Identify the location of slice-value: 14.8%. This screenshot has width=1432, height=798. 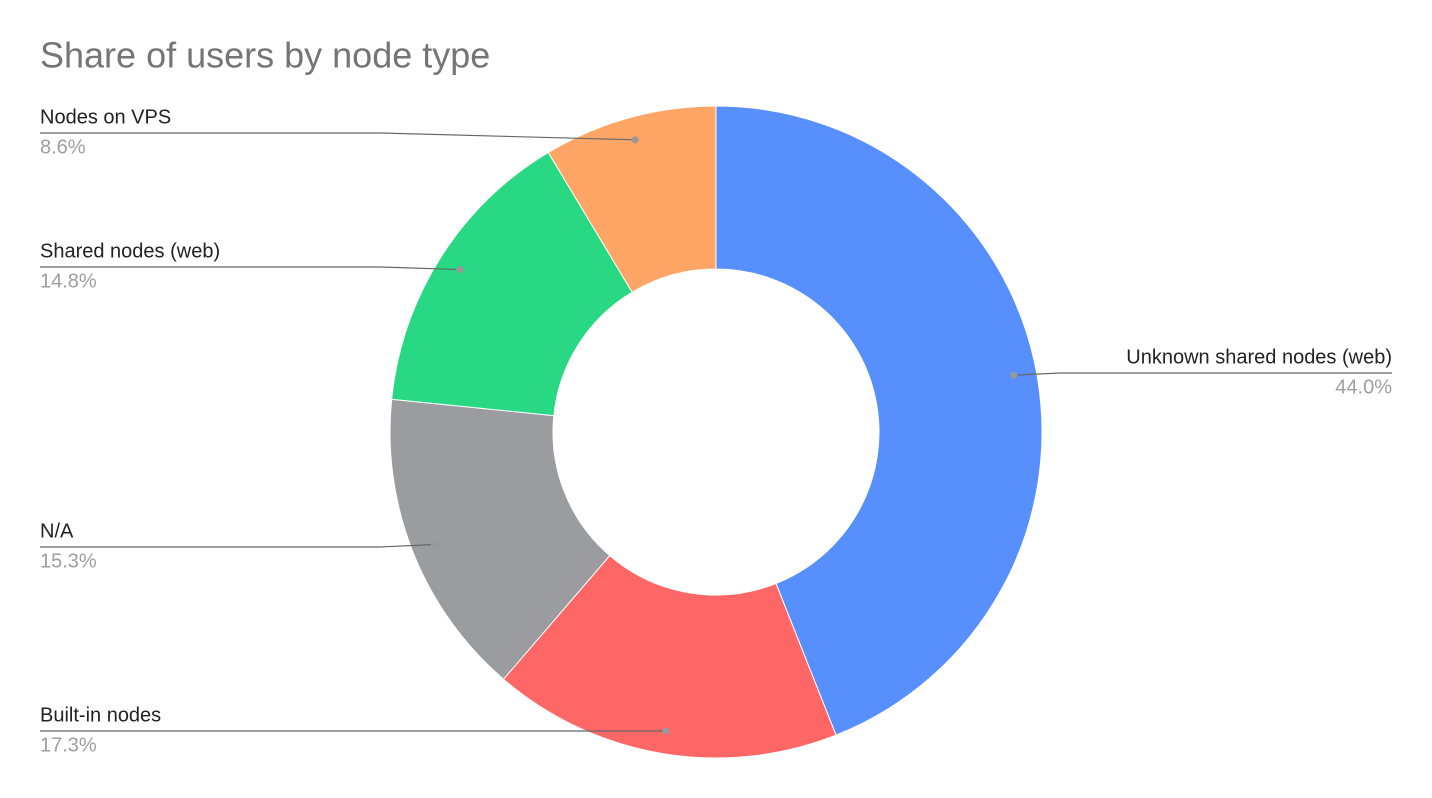
(68, 281).